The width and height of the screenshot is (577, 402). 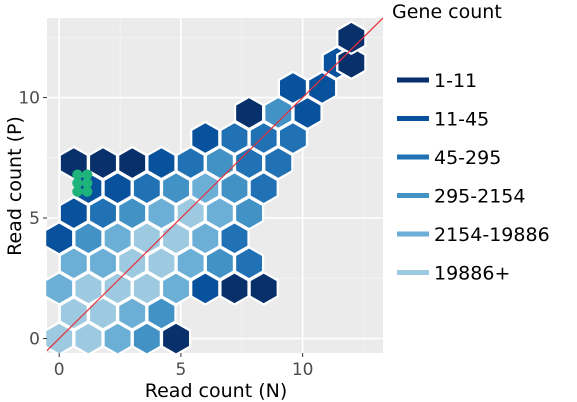 I want to click on x-axis-ticks: 0 5 10, so click(x=184, y=366).